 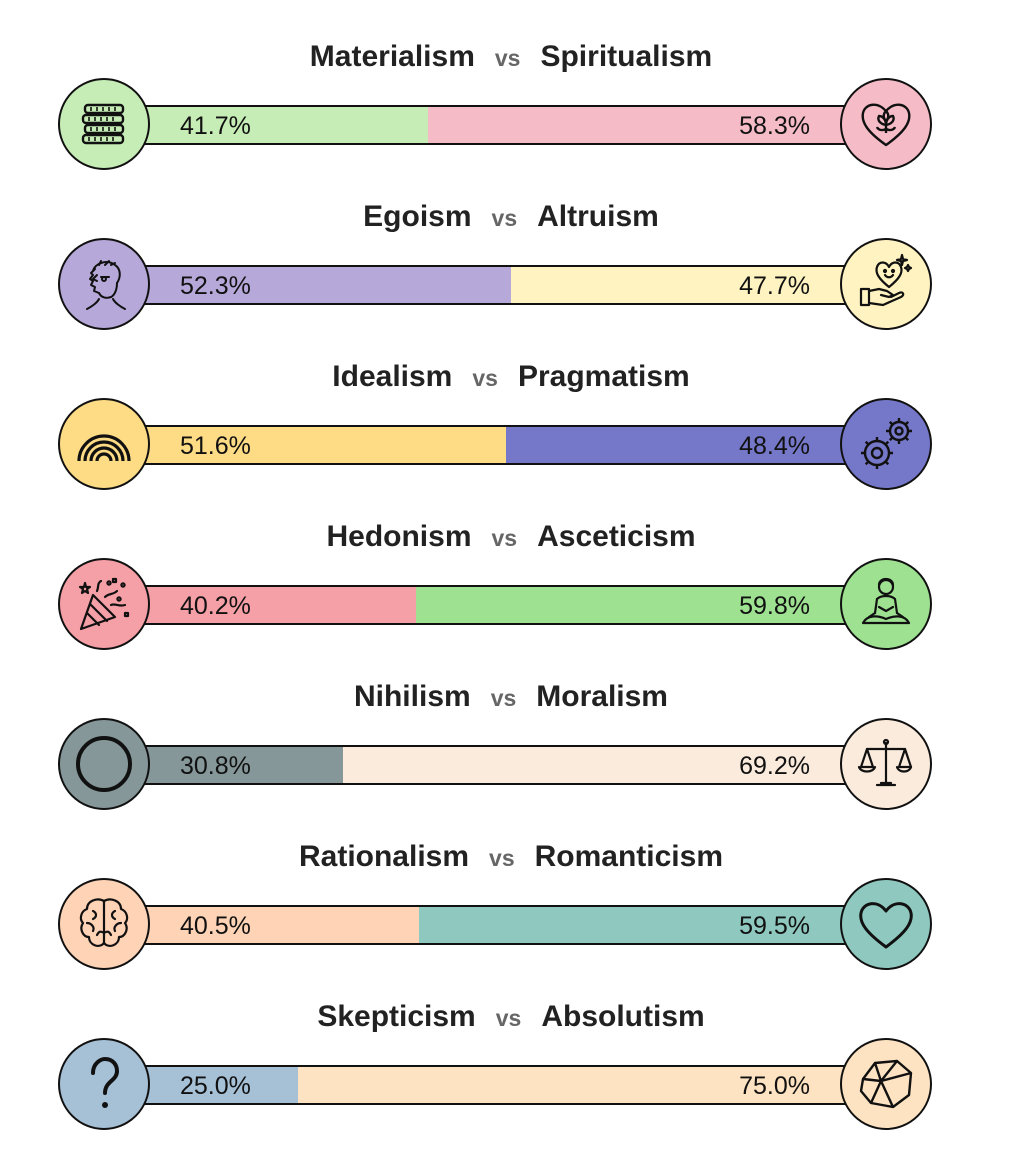 I want to click on left-label: Rationalism, so click(x=384, y=856).